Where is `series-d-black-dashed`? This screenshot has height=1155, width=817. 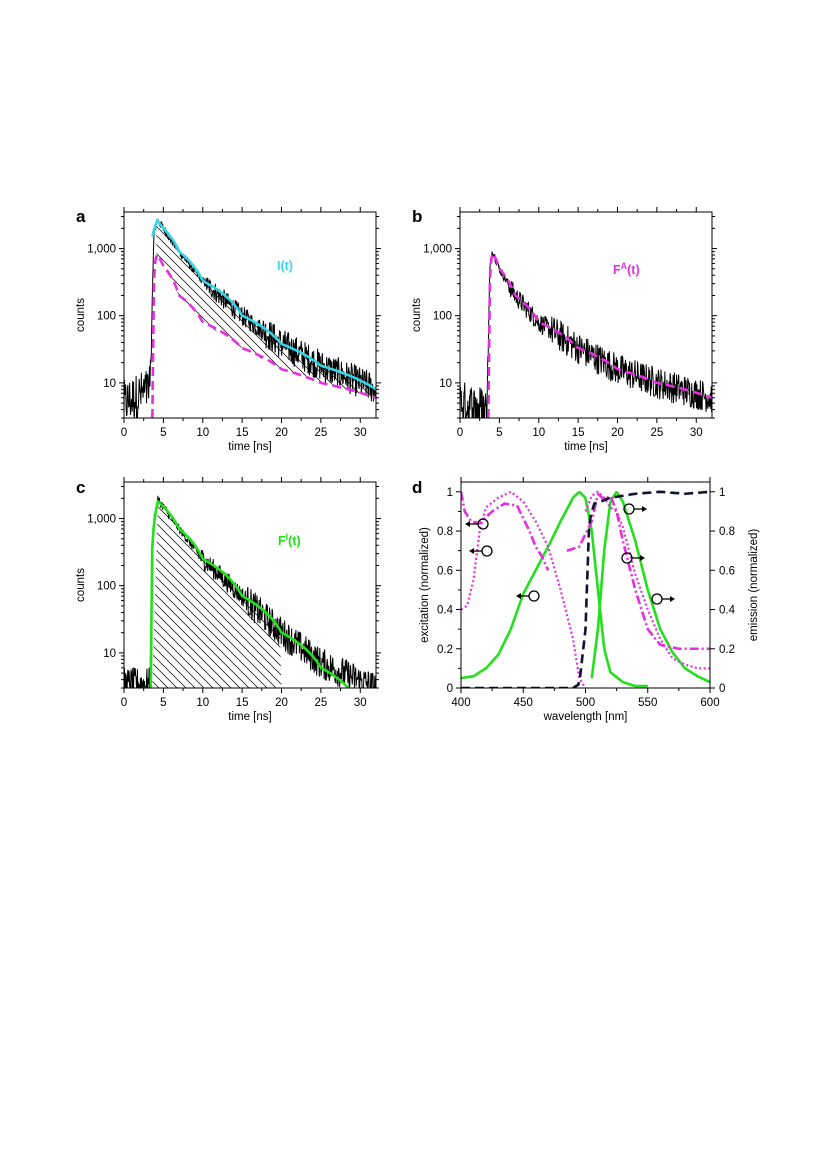 series-d-black-dashed is located at coordinates (585, 589).